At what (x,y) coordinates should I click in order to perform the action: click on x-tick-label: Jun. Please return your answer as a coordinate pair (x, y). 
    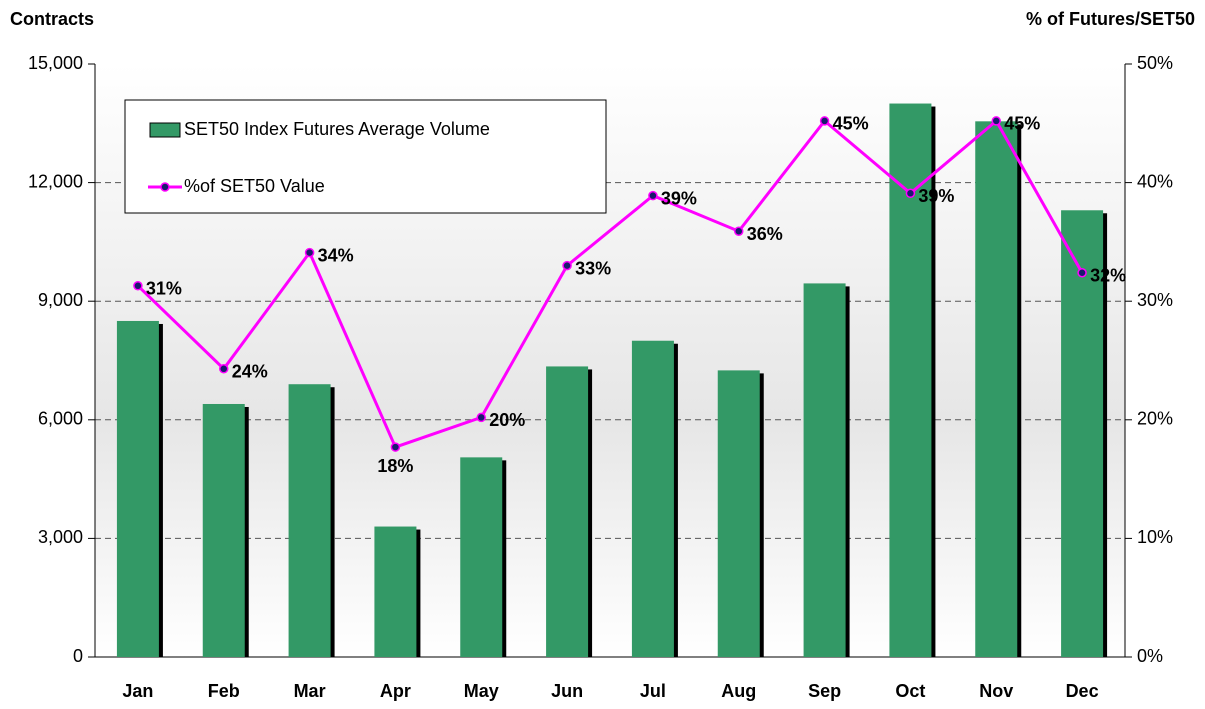
    Looking at the image, I should click on (567, 691).